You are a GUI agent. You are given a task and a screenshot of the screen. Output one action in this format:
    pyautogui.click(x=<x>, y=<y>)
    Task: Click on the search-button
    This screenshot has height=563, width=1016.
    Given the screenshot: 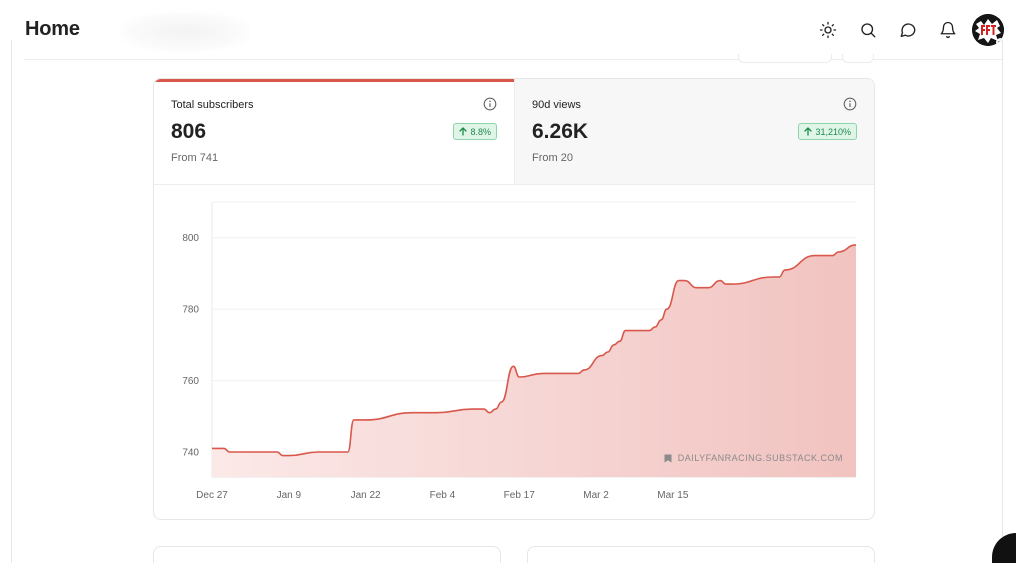 What is the action you would take?
    pyautogui.click(x=868, y=30)
    